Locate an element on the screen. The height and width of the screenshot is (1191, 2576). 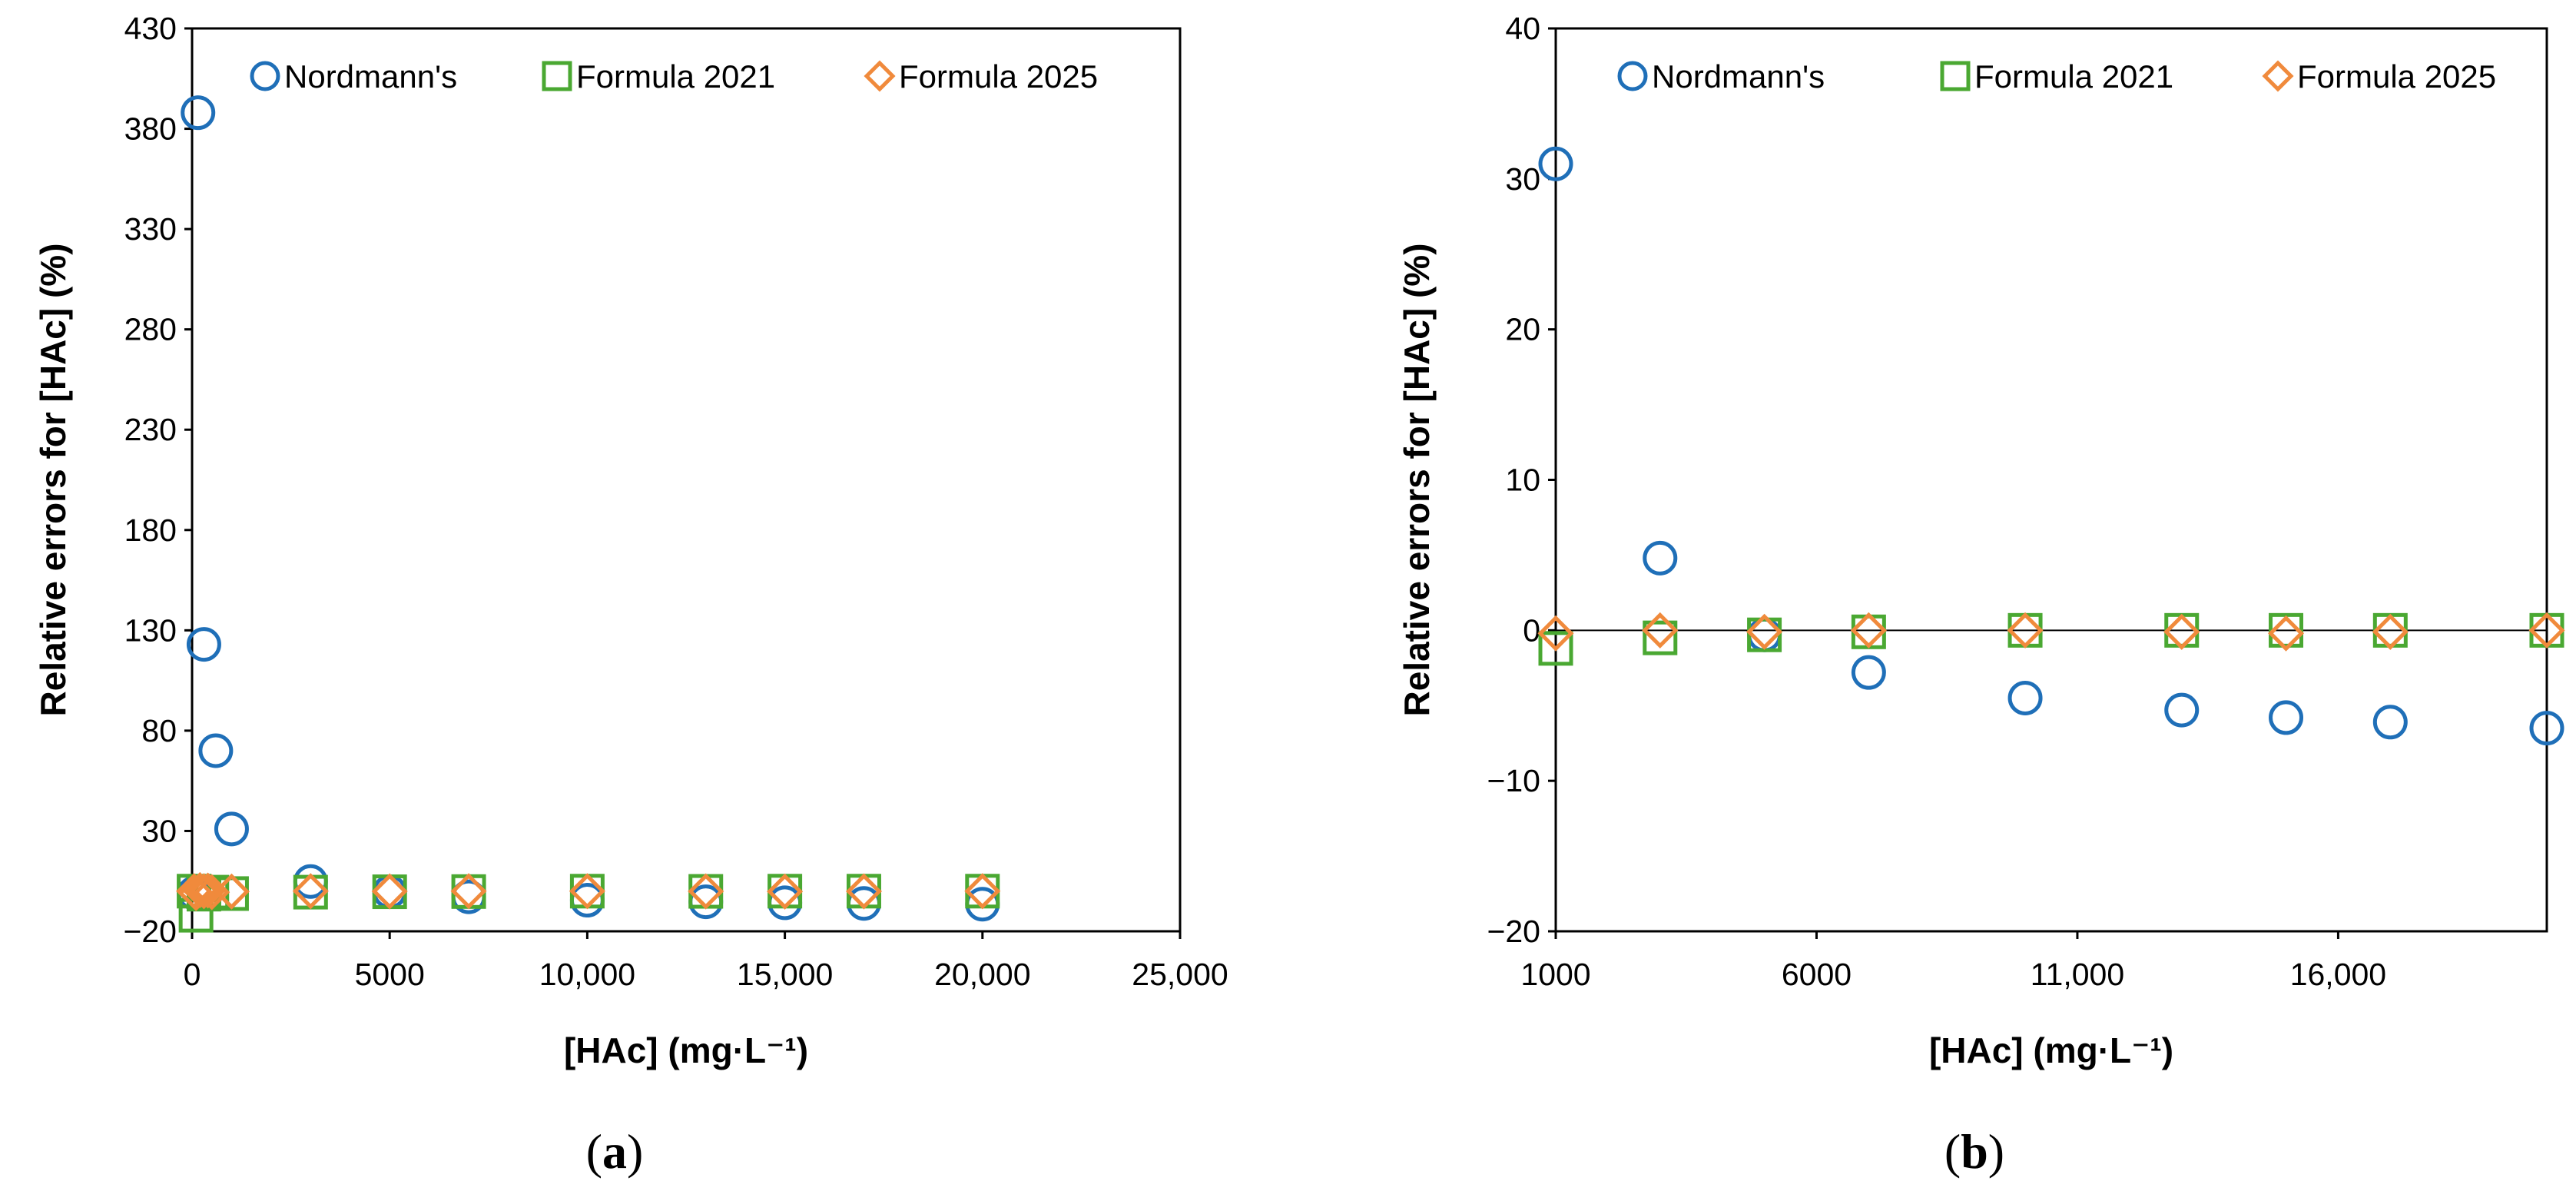
series-square is located at coordinates (2051, 639).